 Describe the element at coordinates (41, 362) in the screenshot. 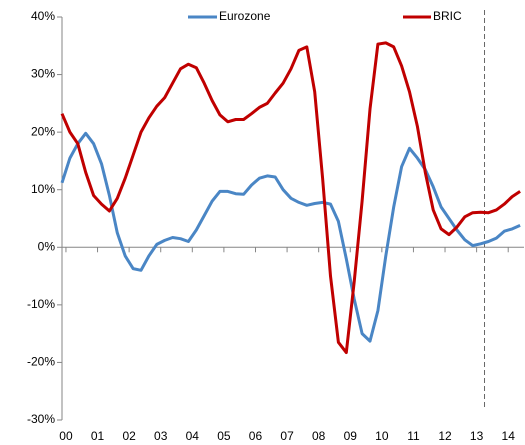

I see `y-tick-label: -20%` at that location.